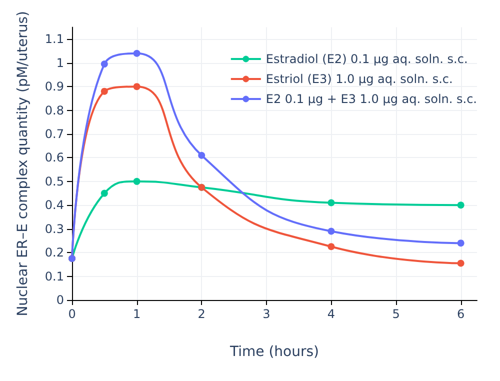 The height and width of the screenshot is (381, 500). What do you see at coordinates (331, 314) in the screenshot?
I see `x-tick-label: 4` at bounding box center [331, 314].